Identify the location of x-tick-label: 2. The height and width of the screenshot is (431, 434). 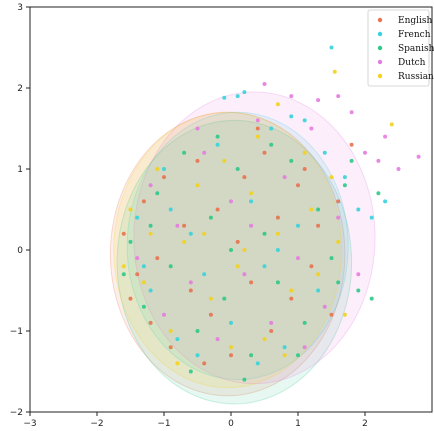
(365, 424).